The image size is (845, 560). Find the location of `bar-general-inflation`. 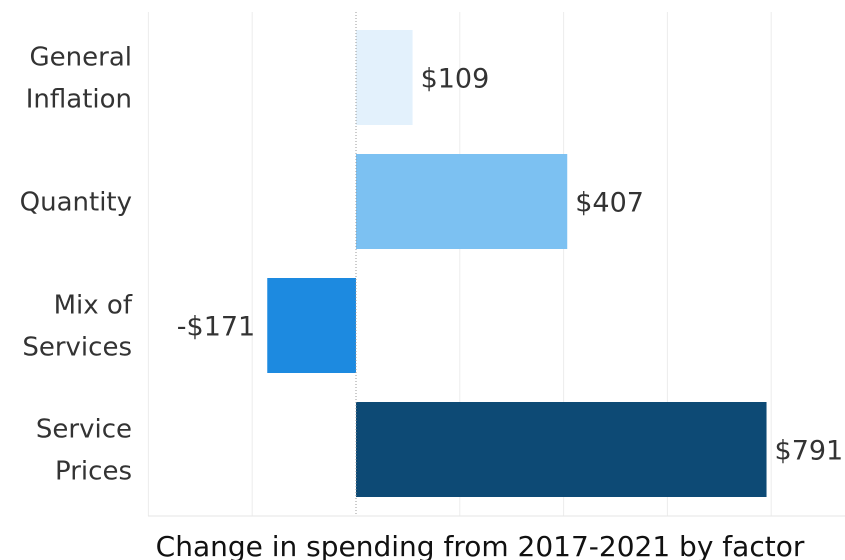

bar-general-inflation is located at coordinates (384, 77).